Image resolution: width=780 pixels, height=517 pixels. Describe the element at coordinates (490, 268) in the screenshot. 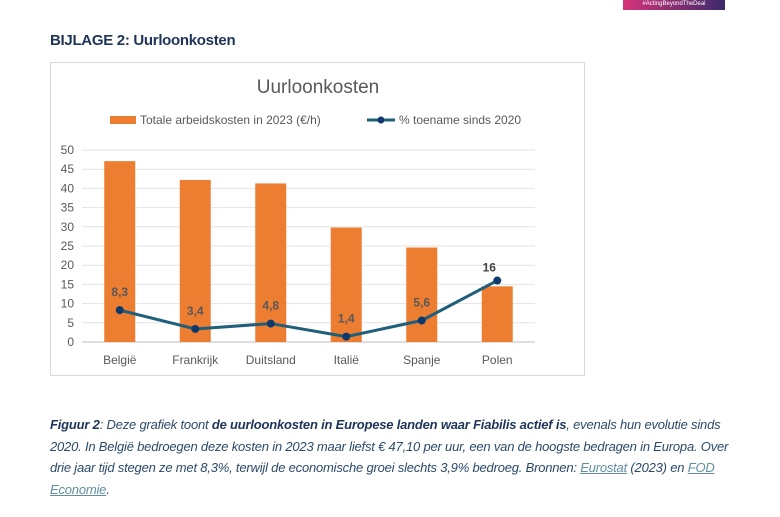

I see `data-label: 16` at that location.